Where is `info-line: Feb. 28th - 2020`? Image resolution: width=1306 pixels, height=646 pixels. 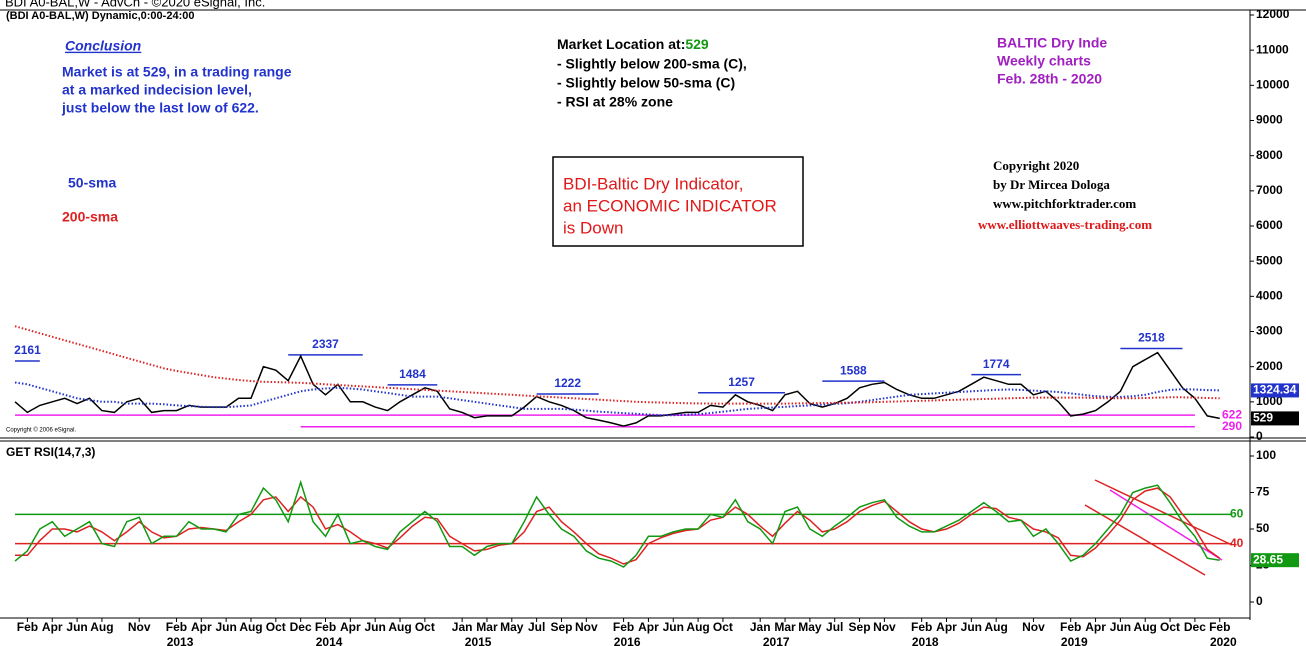
info-line: Feb. 28th - 2020 is located at coordinates (1049, 79).